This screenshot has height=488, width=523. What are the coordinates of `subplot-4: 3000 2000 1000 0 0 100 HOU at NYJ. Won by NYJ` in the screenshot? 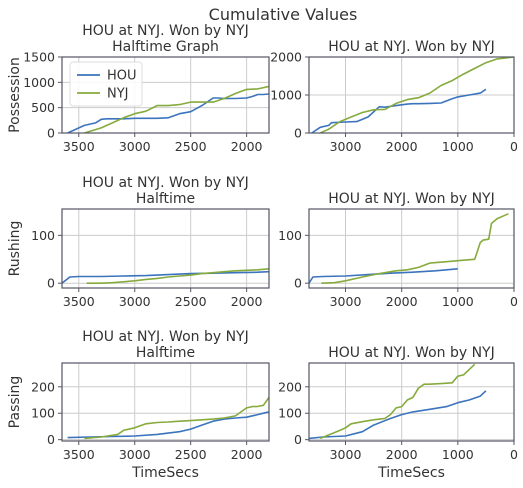 It's located at (398, 250).